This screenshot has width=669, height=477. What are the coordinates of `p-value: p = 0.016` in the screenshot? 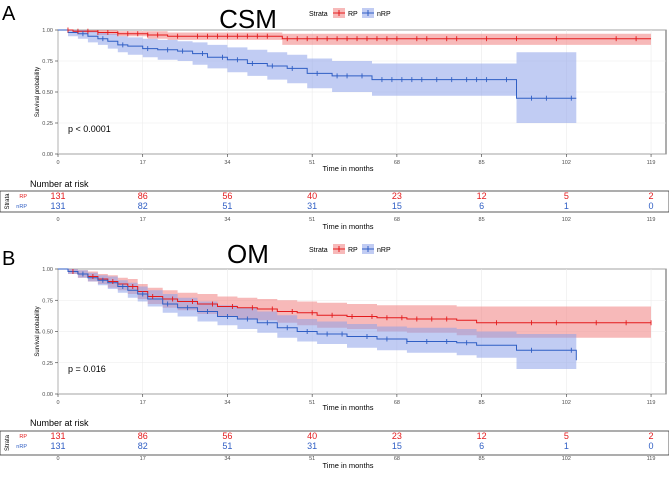 It's located at (87, 369).